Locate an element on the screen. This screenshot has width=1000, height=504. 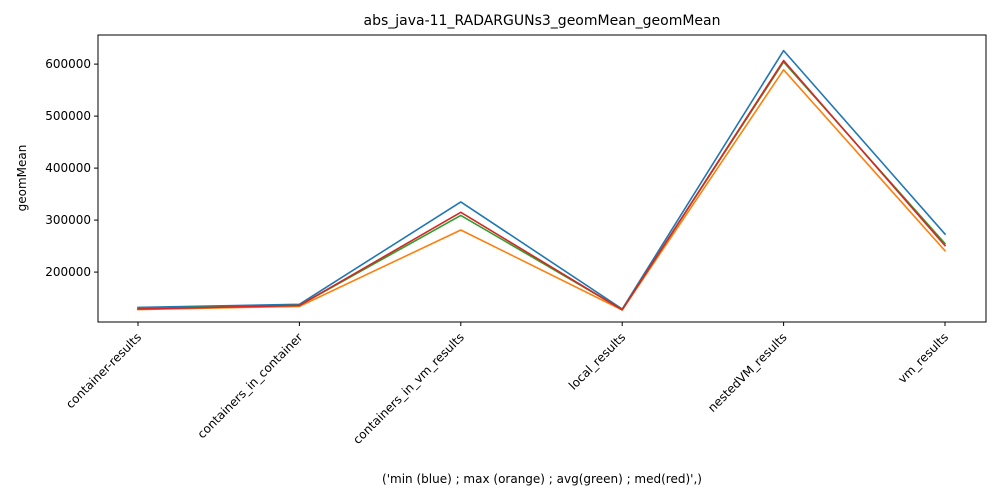
y-tick-label: 400000 is located at coordinates (68, 168).